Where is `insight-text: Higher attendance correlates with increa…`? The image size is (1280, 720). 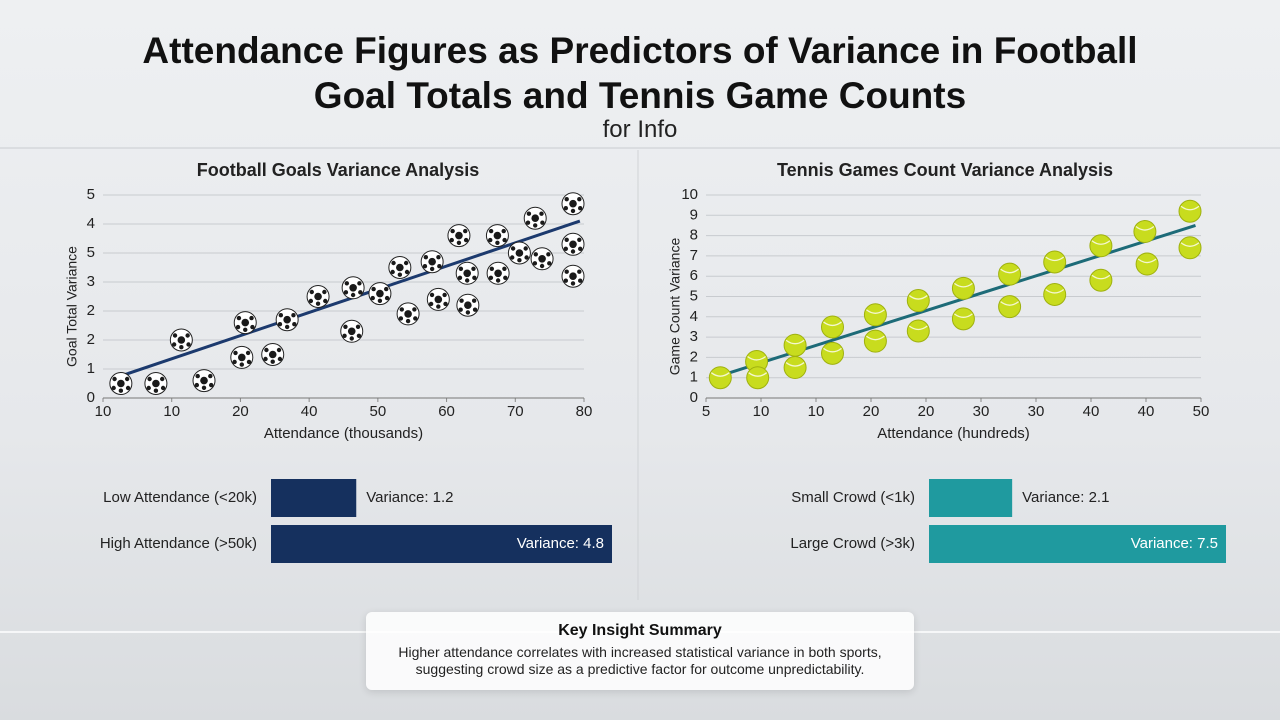 insight-text: Higher attendance correlates with increa… is located at coordinates (640, 660).